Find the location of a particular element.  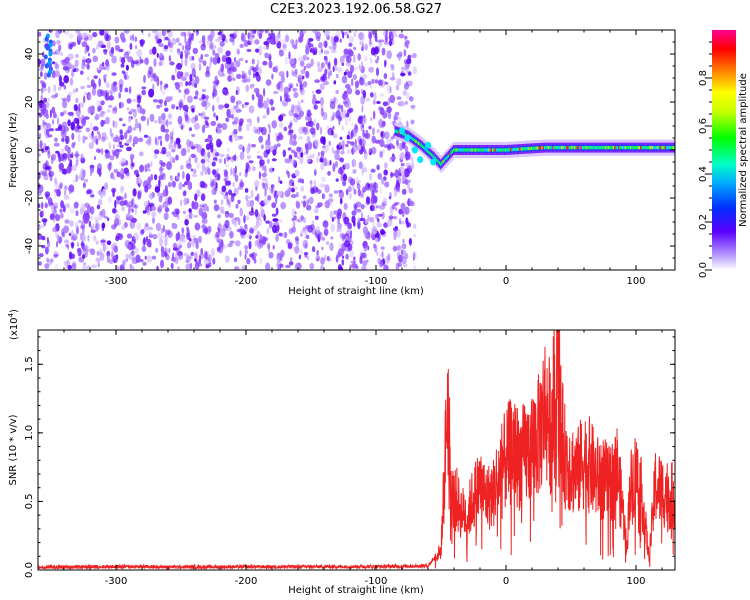

x-tick-label: -100 is located at coordinates (376, 281).